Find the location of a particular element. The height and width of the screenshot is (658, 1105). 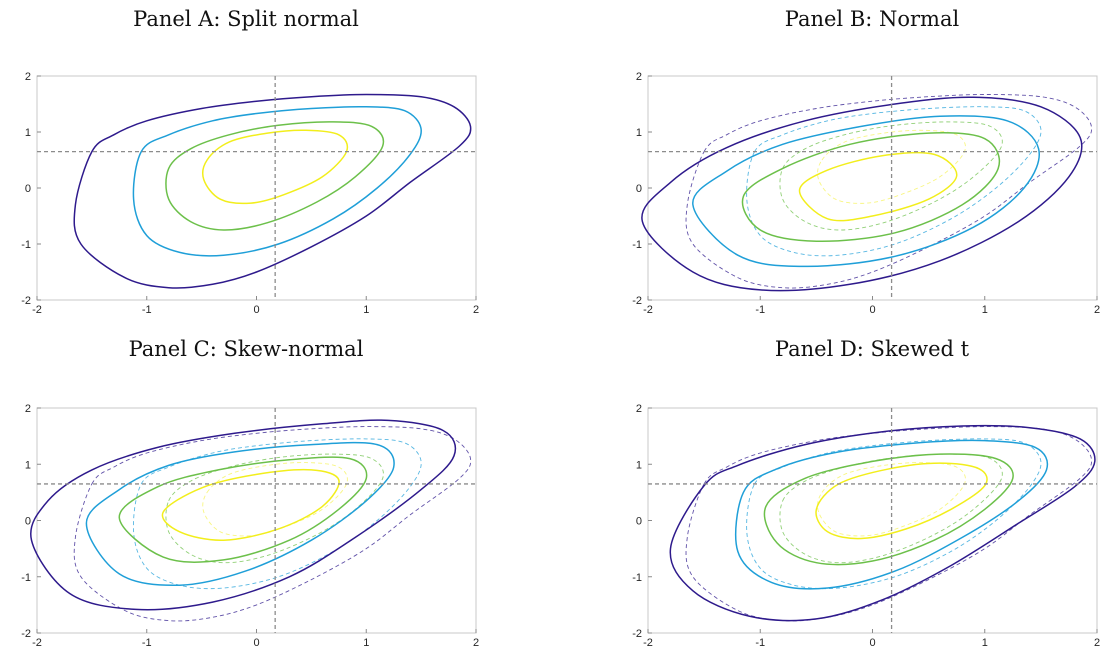

panel-title: Panel D: Skewed t is located at coordinates (872, 349).